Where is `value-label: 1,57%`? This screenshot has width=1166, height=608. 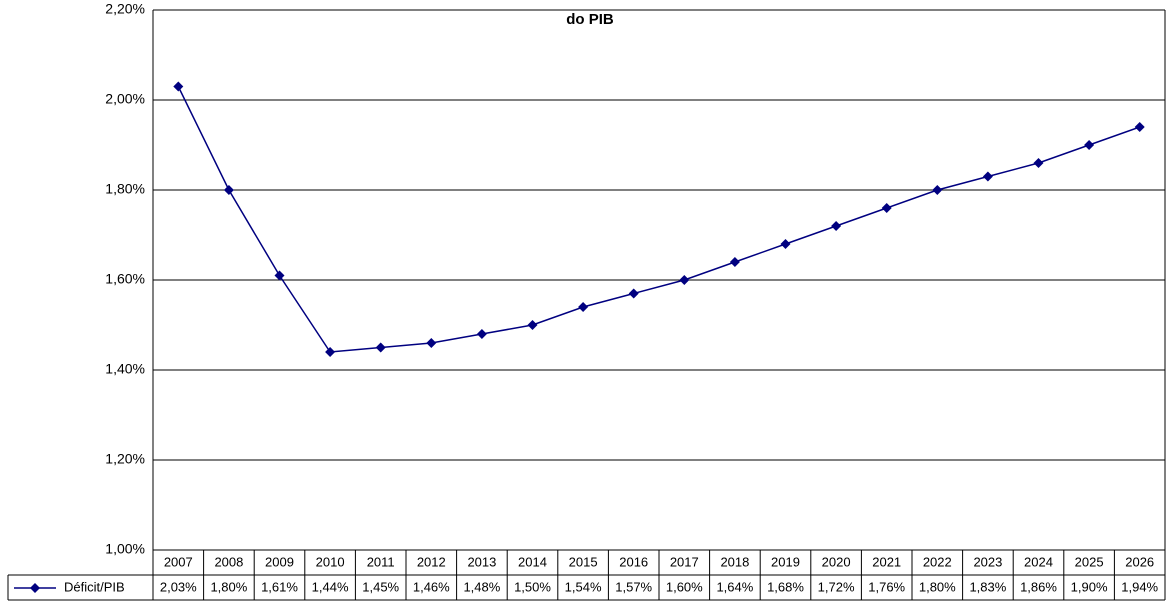 value-label: 1,57% is located at coordinates (633, 586).